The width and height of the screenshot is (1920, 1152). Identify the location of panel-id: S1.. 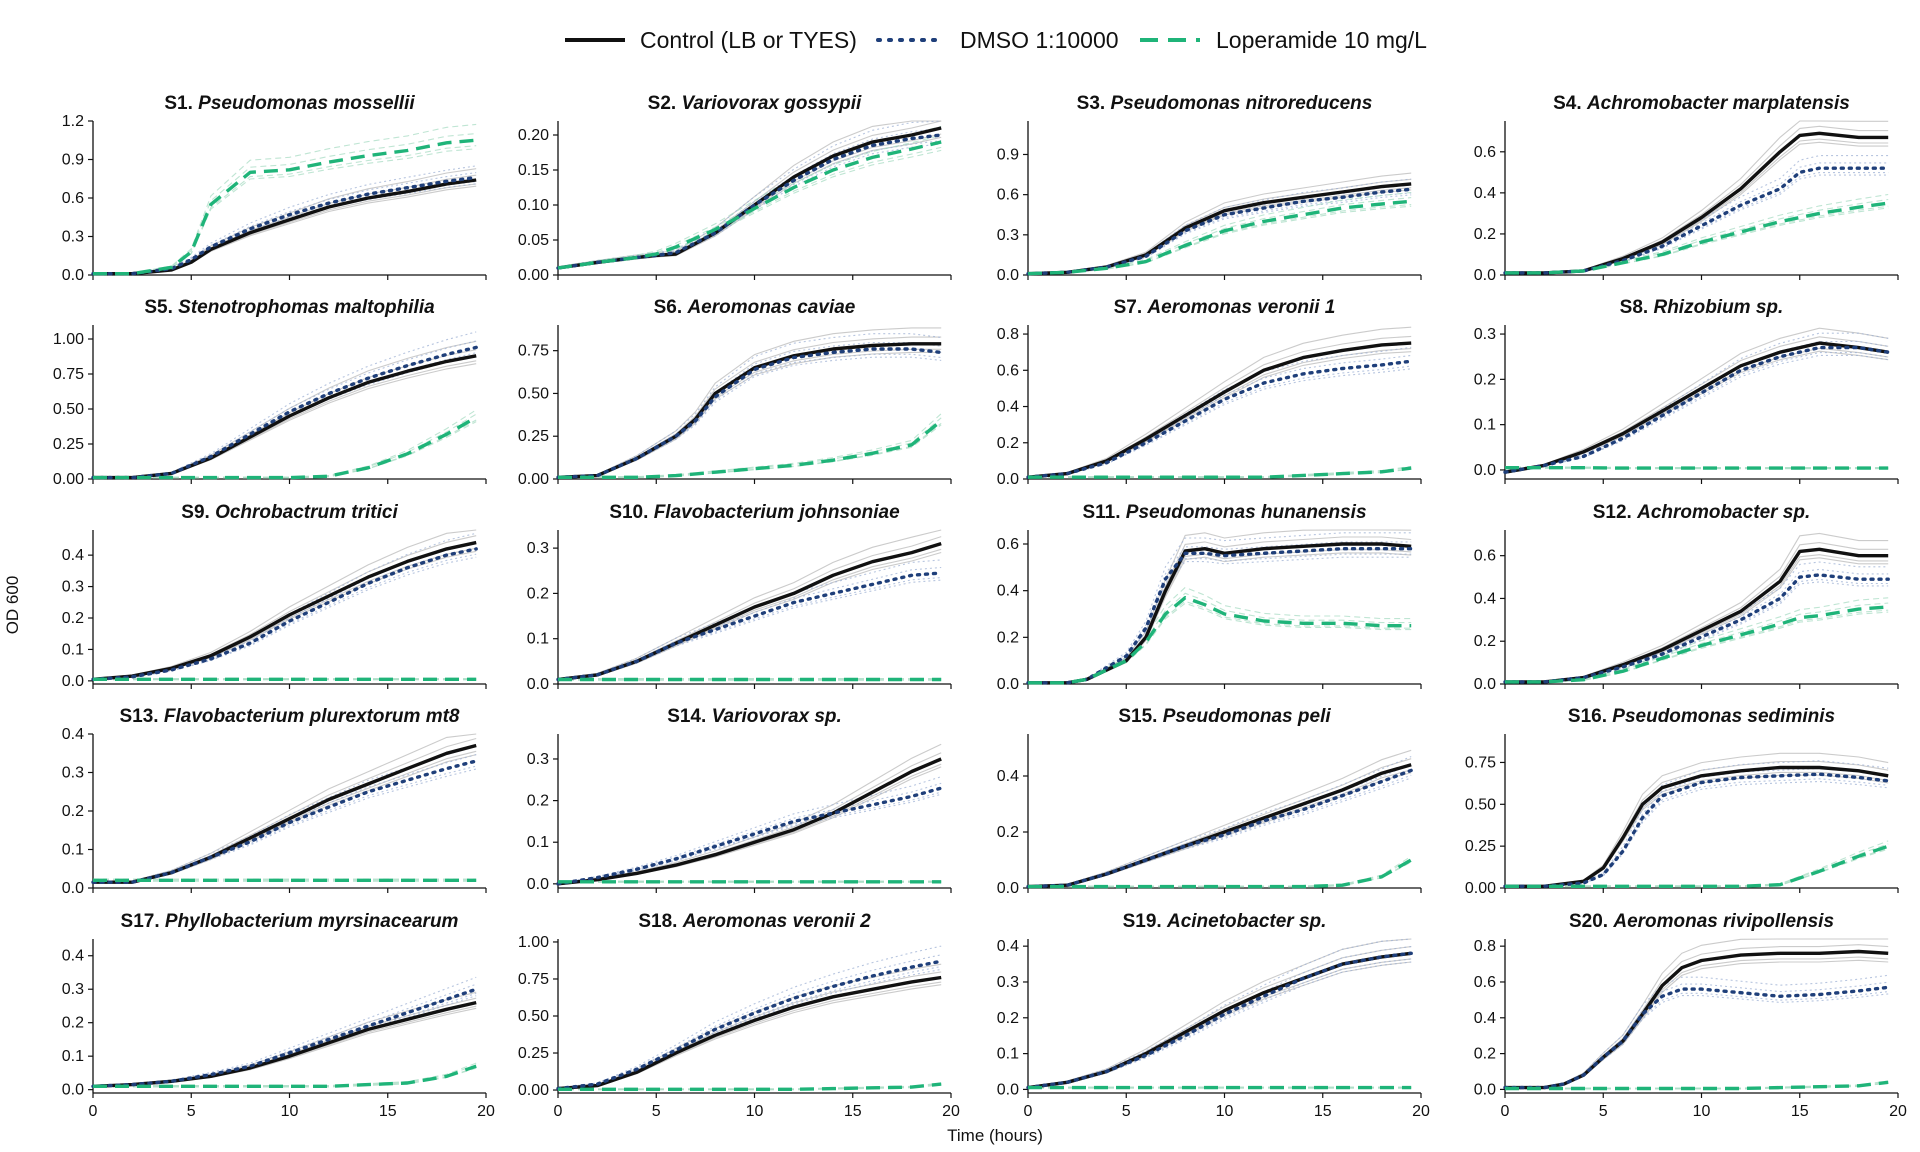
(181, 103).